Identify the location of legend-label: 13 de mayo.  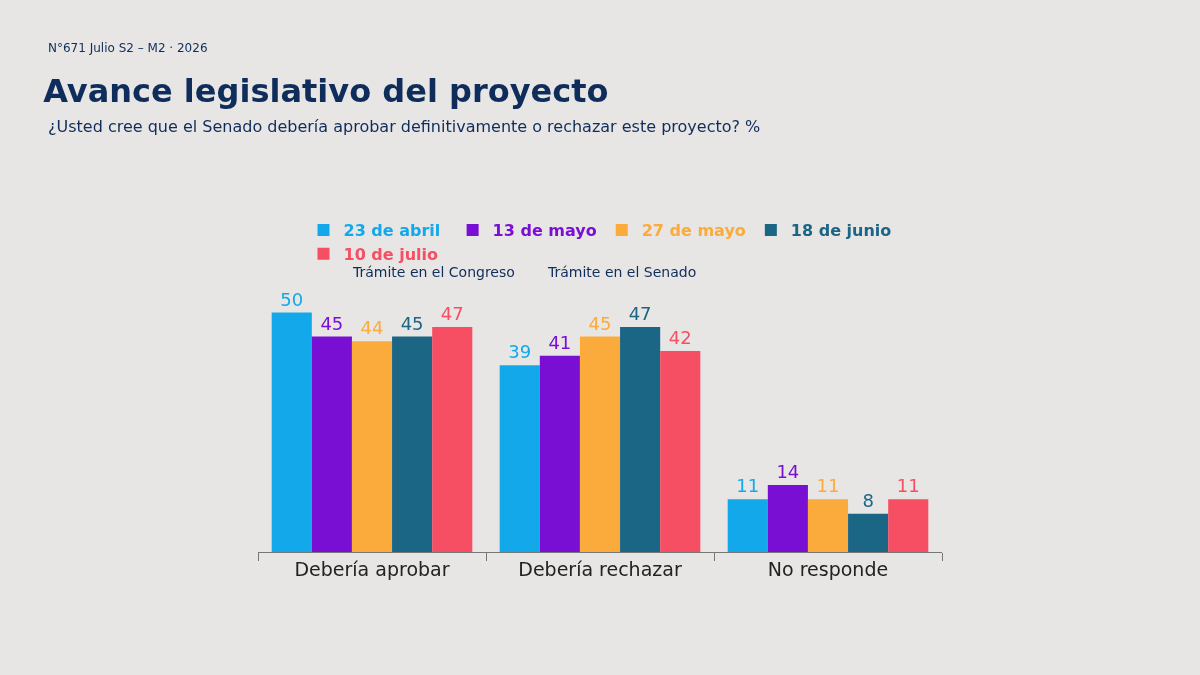
(544, 231).